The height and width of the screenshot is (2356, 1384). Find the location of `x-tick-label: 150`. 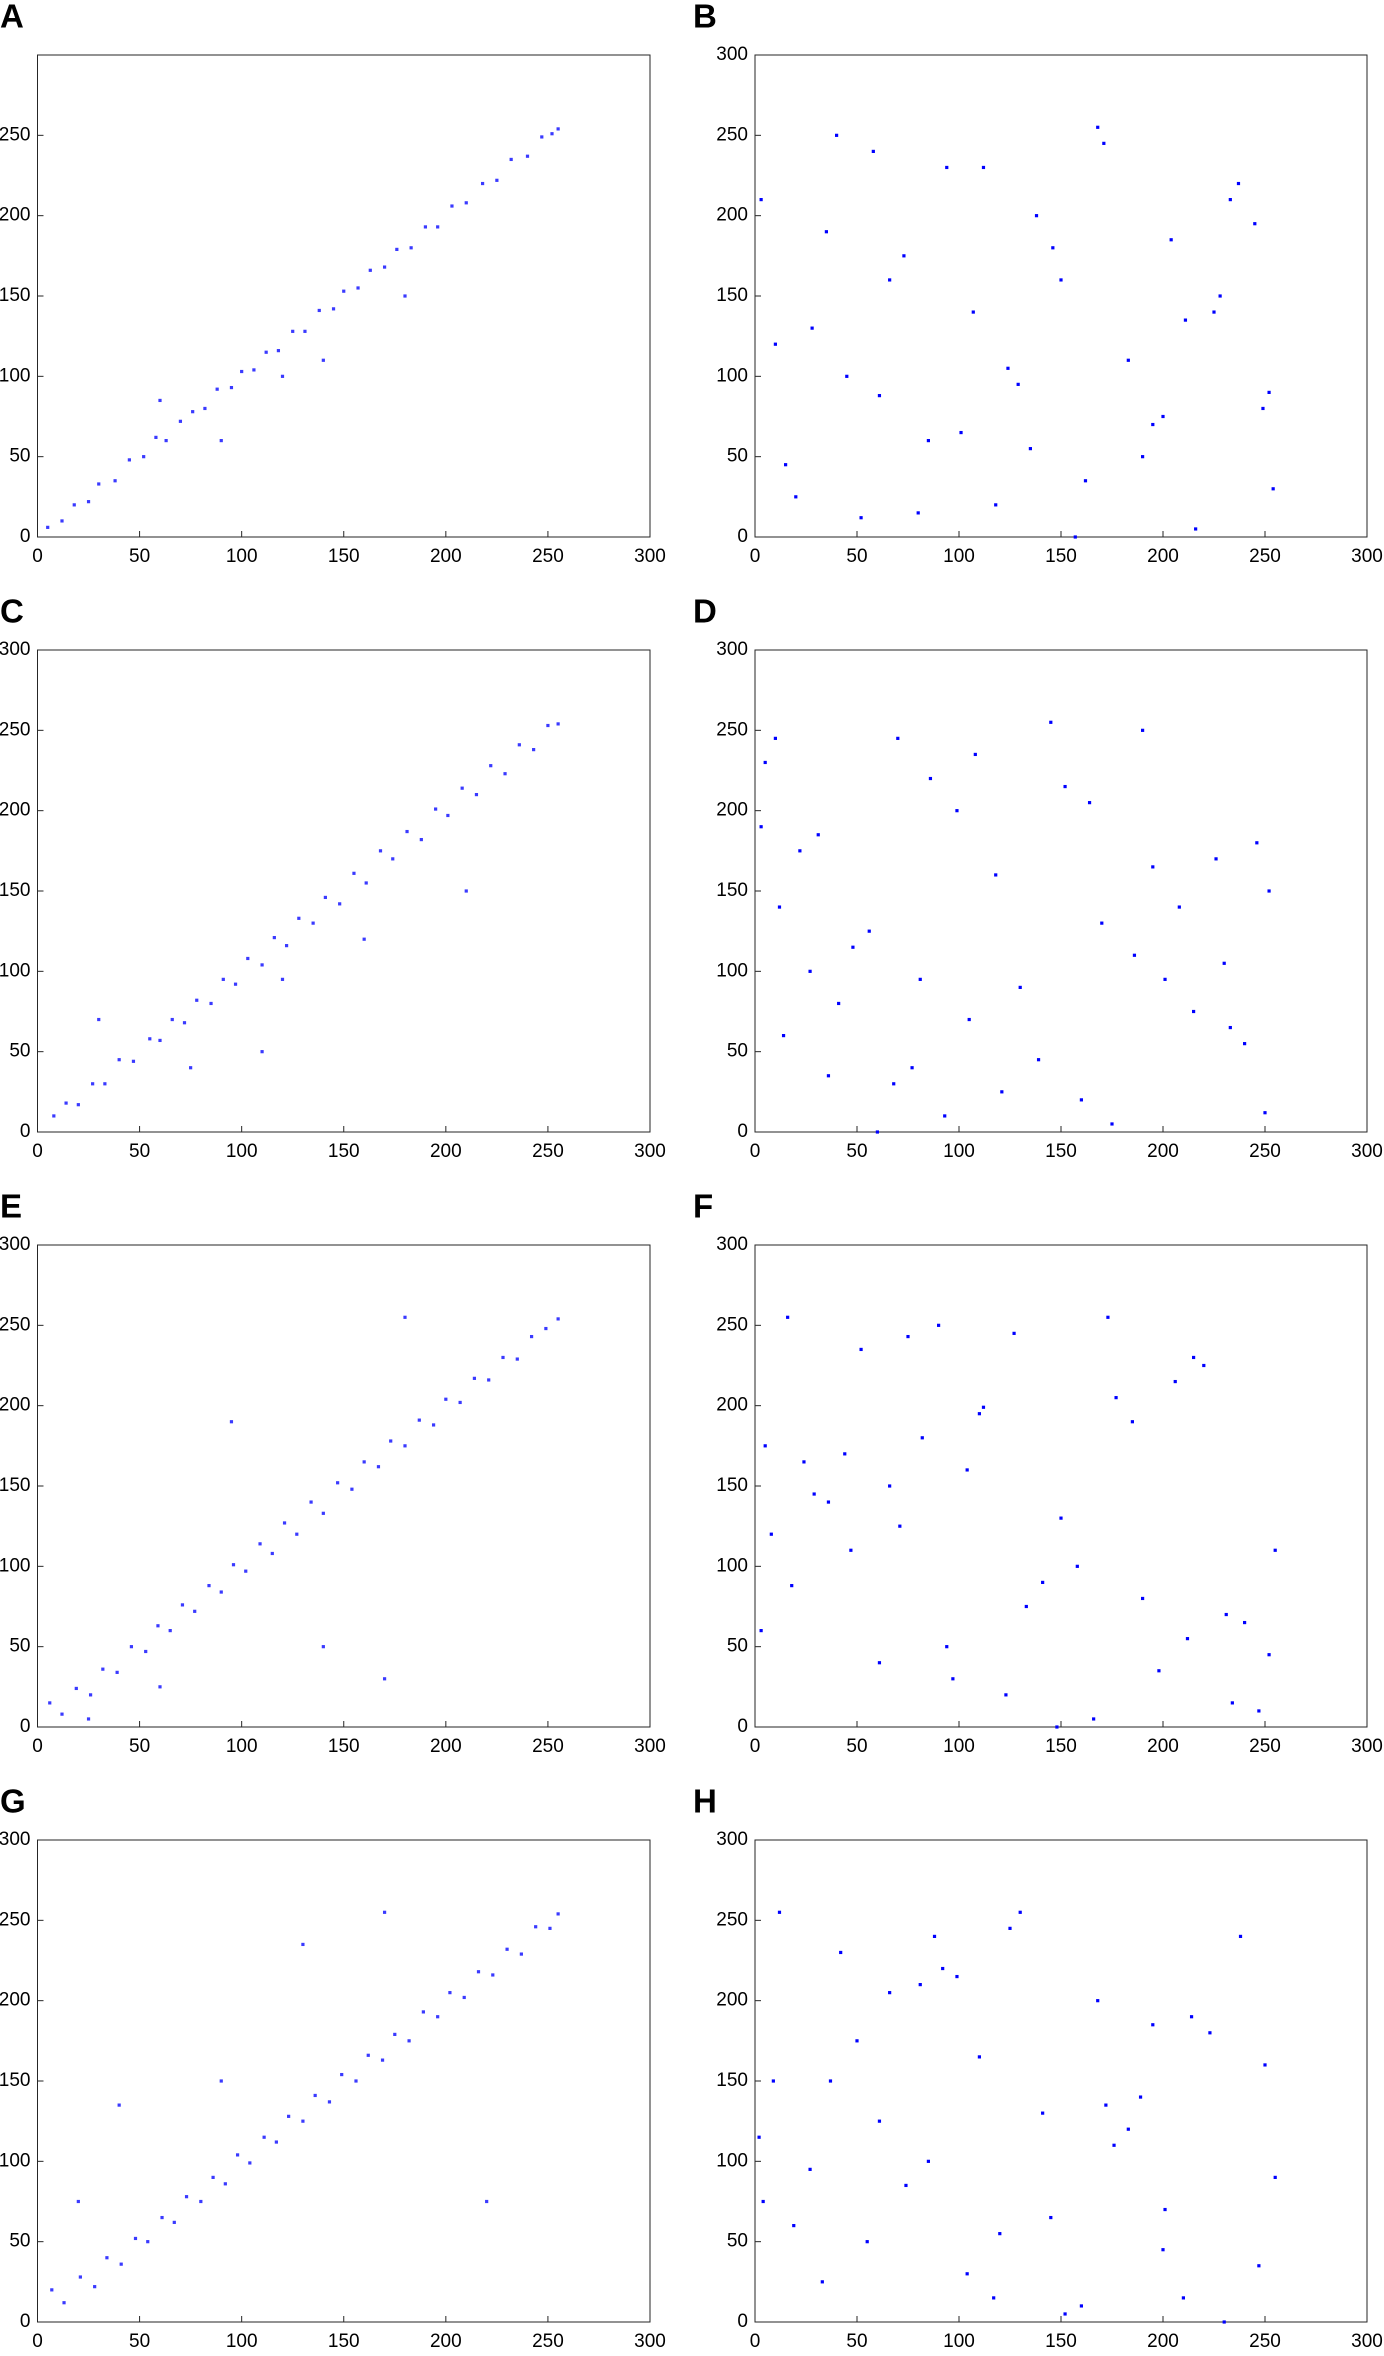

x-tick-label: 150 is located at coordinates (1061, 1746).